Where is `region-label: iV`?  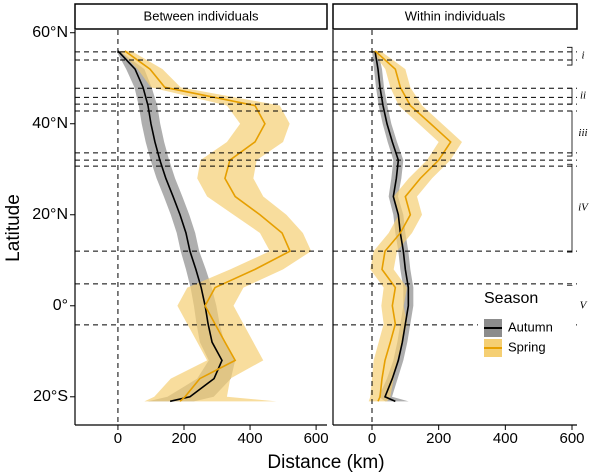 region-label: iV is located at coordinates (583, 208).